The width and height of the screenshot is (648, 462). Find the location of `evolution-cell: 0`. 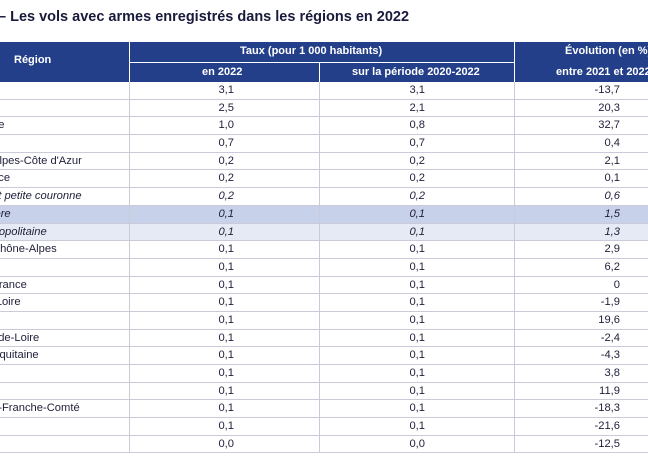

evolution-cell: 0 is located at coordinates (616, 284).